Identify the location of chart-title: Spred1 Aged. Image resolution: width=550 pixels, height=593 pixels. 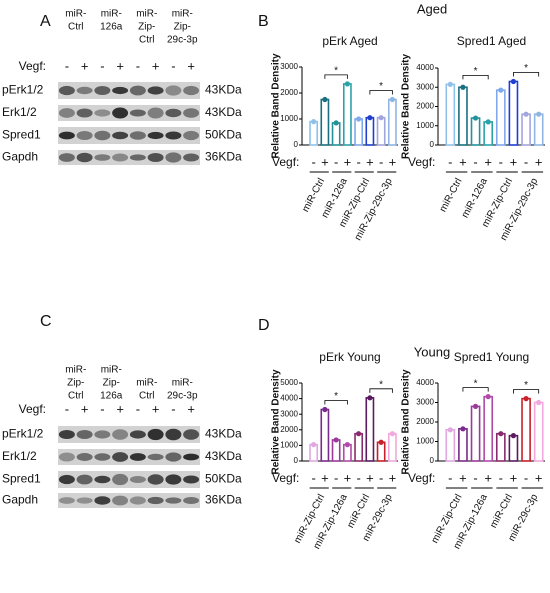
(491, 41).